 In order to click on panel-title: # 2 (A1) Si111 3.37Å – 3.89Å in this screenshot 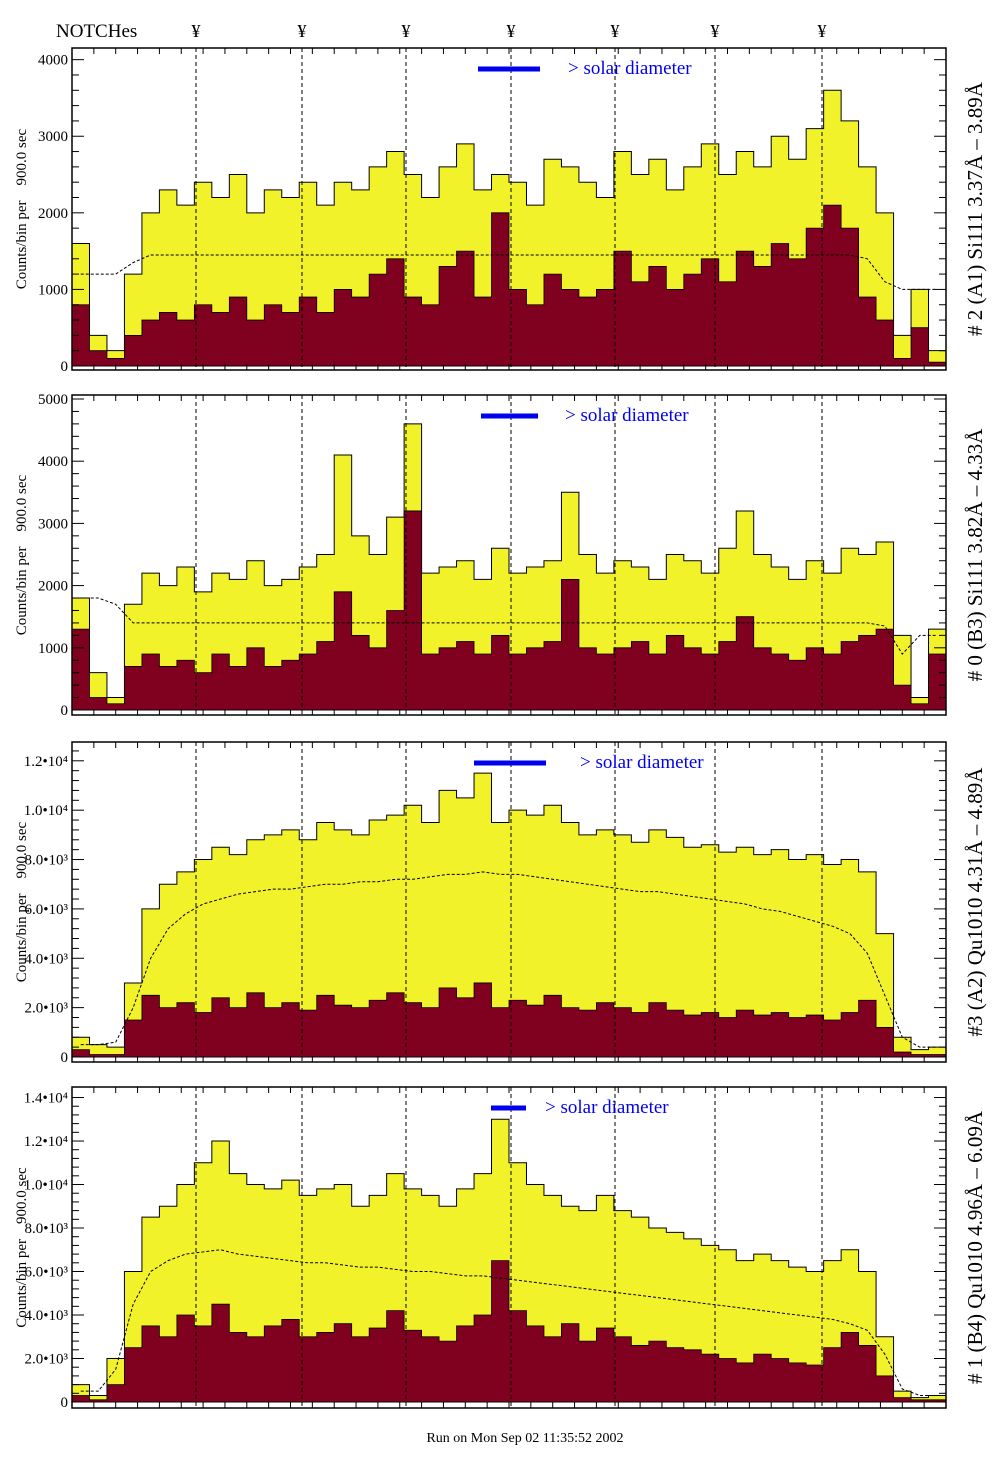, I will do `click(975, 208)`.